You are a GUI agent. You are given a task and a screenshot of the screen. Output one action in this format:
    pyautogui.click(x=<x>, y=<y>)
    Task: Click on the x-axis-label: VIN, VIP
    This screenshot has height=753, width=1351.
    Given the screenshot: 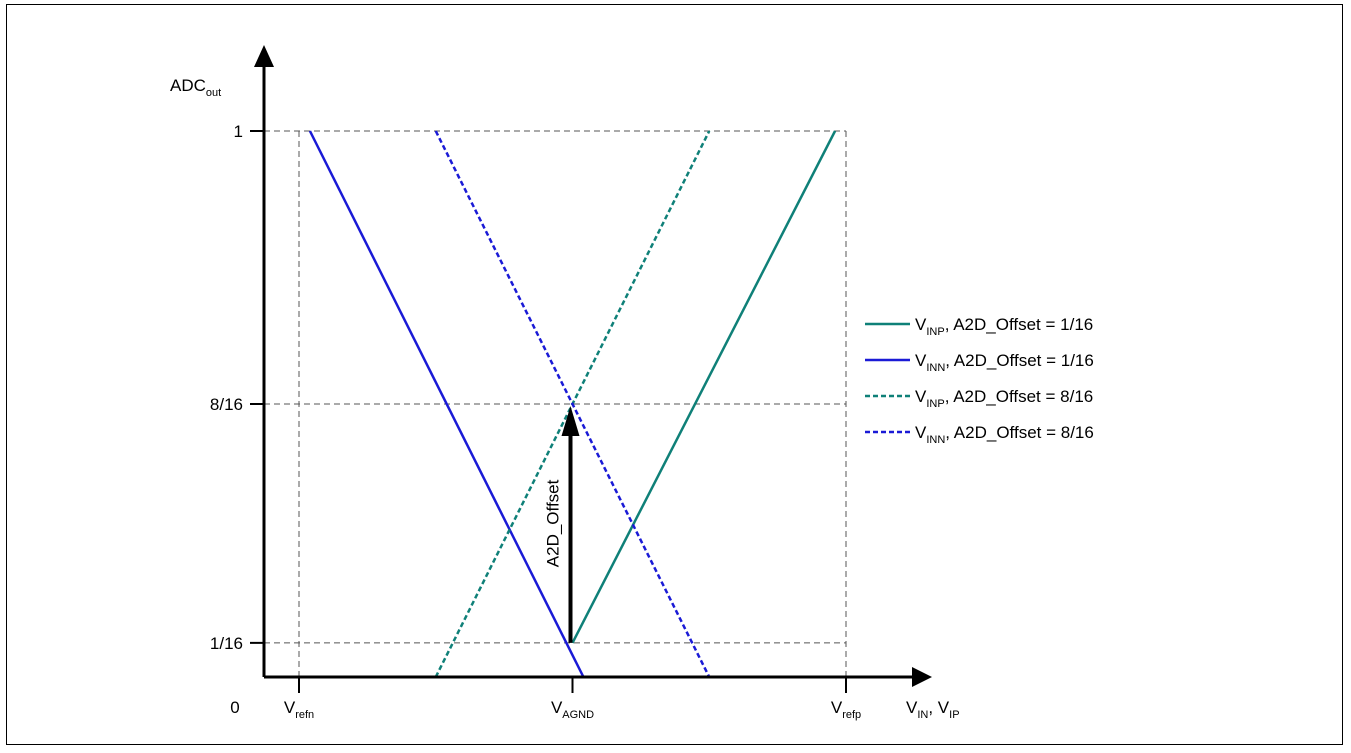 What is the action you would take?
    pyautogui.click(x=933, y=709)
    